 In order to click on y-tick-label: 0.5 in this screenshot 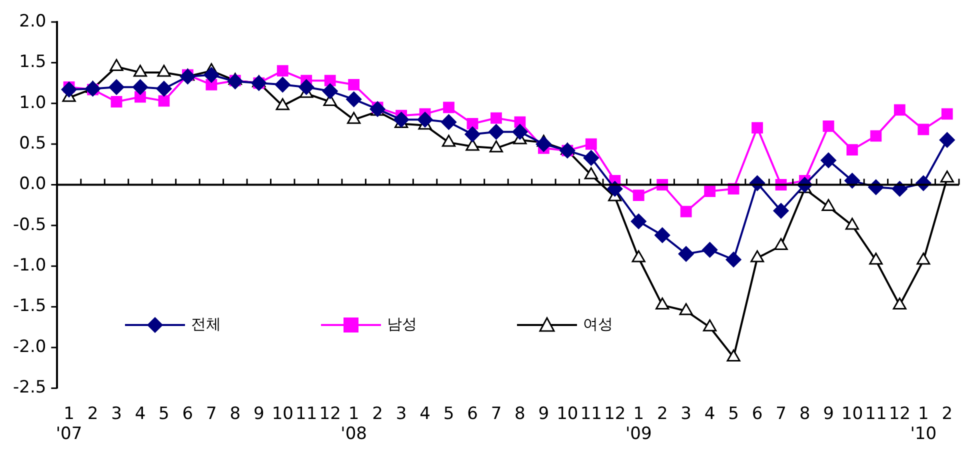, I will do `click(32, 143)`.